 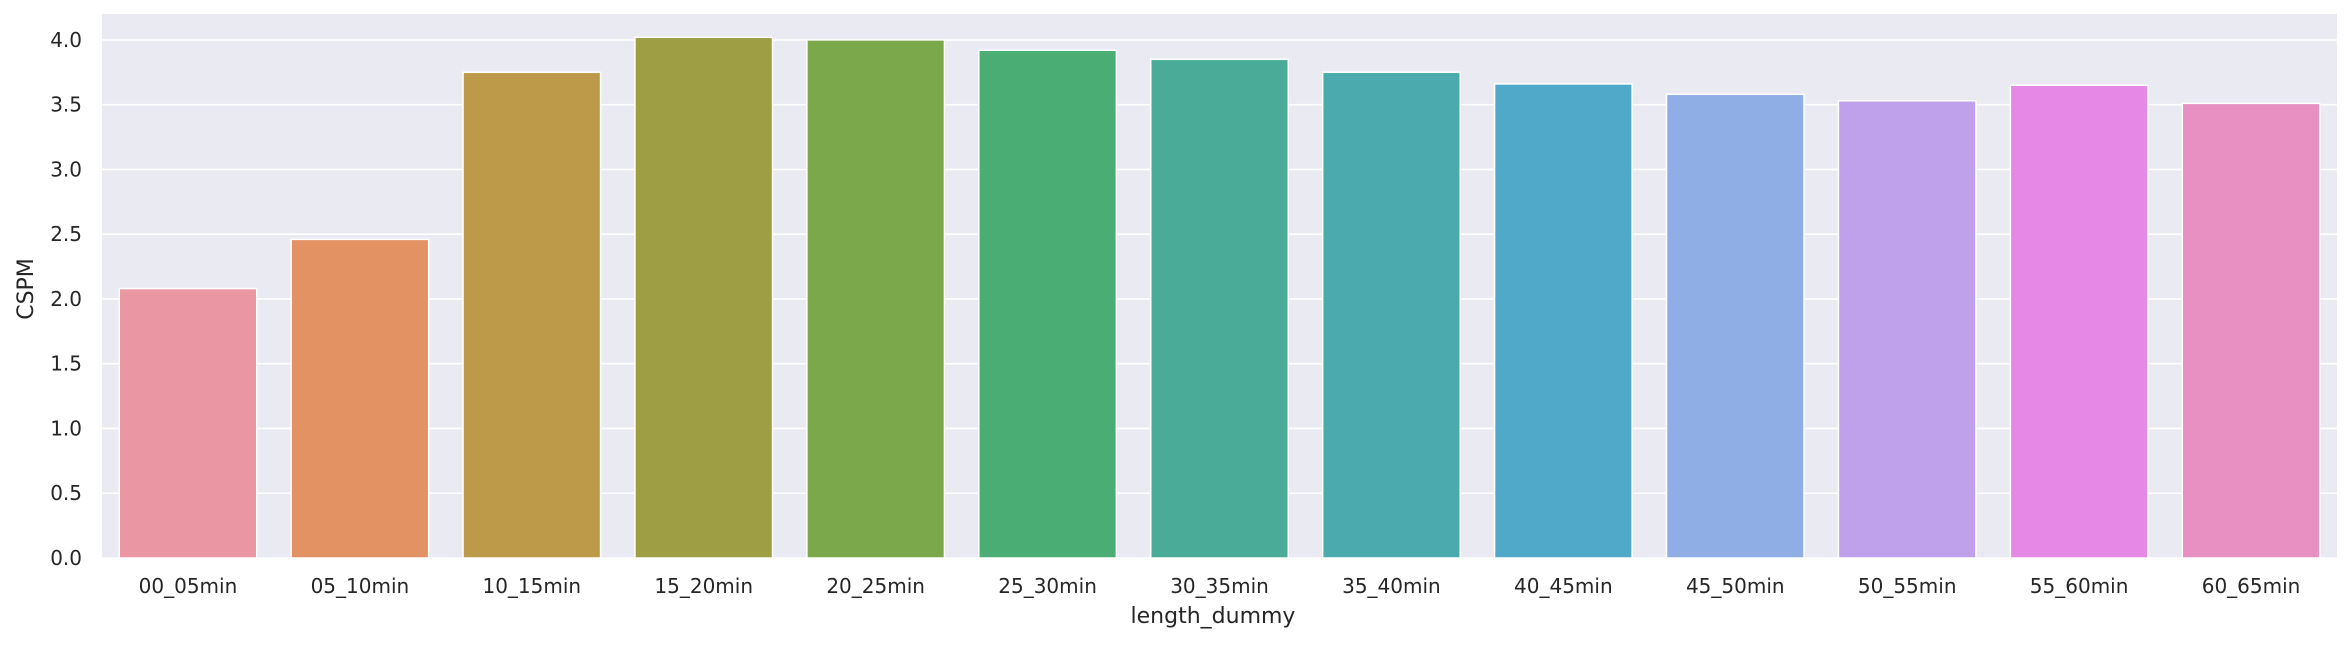 What do you see at coordinates (66, 493) in the screenshot?
I see `y-tick-label: 0.5` at bounding box center [66, 493].